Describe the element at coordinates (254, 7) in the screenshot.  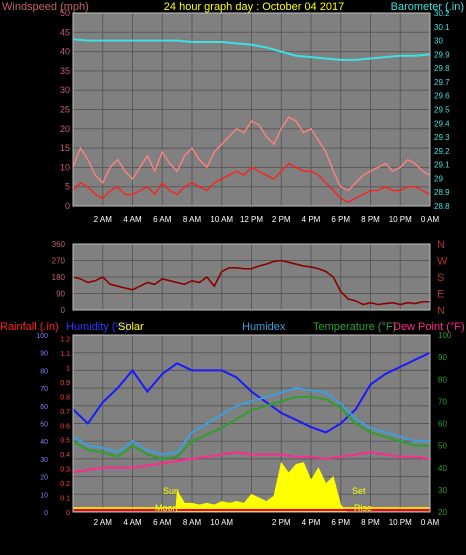
I see `chart-title: 24 hour graph day : October 04 2017` at that location.